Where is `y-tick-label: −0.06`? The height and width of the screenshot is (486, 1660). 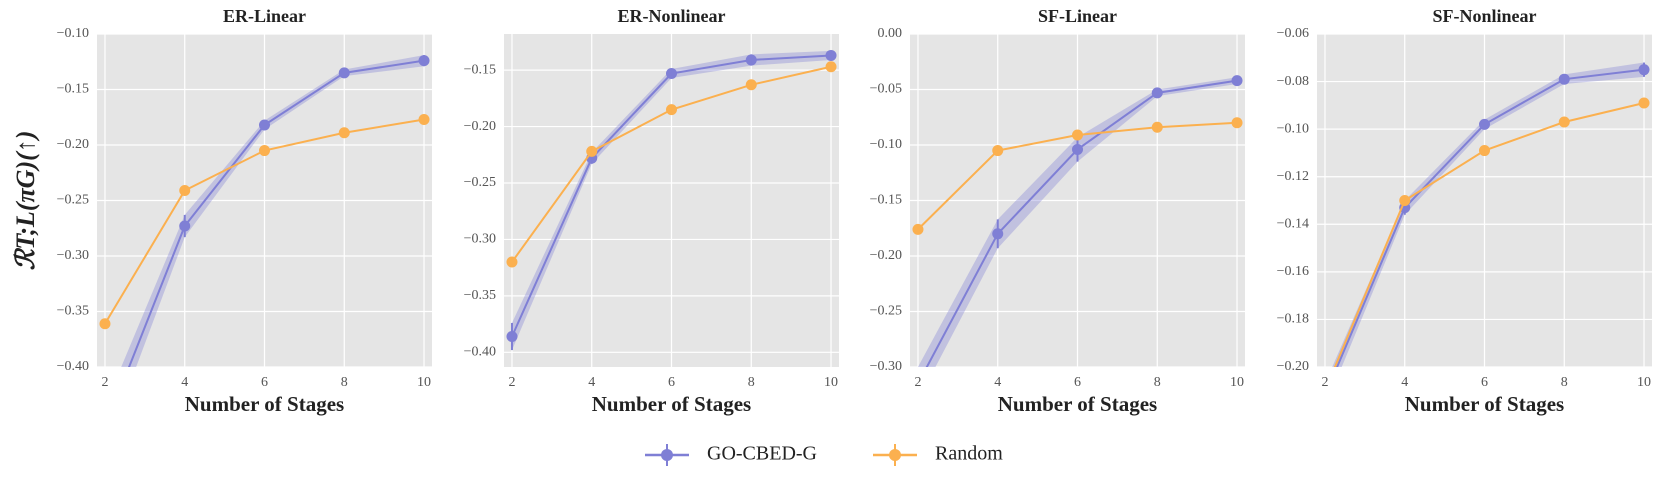 y-tick-label: −0.06 is located at coordinates (1293, 33).